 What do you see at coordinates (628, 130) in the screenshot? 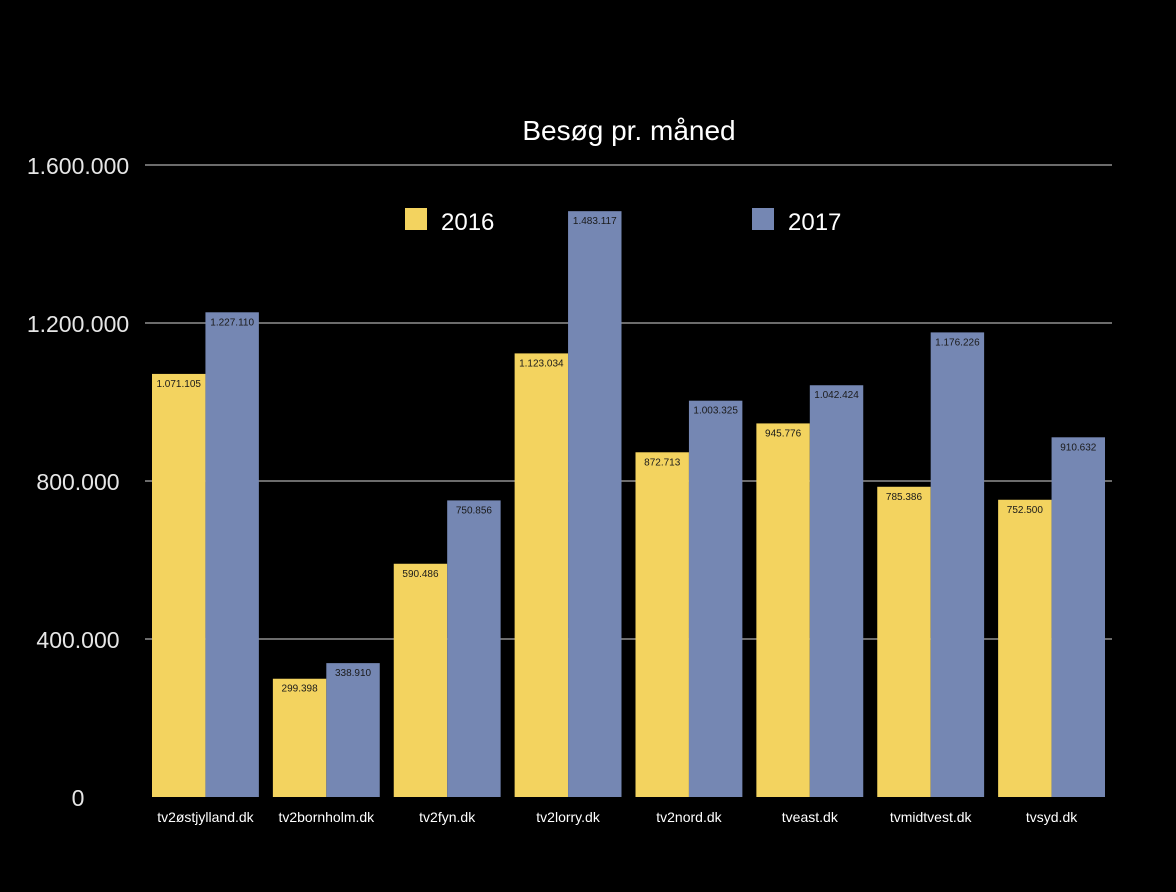
I see `chart-title: Besøg pr. måned` at bounding box center [628, 130].